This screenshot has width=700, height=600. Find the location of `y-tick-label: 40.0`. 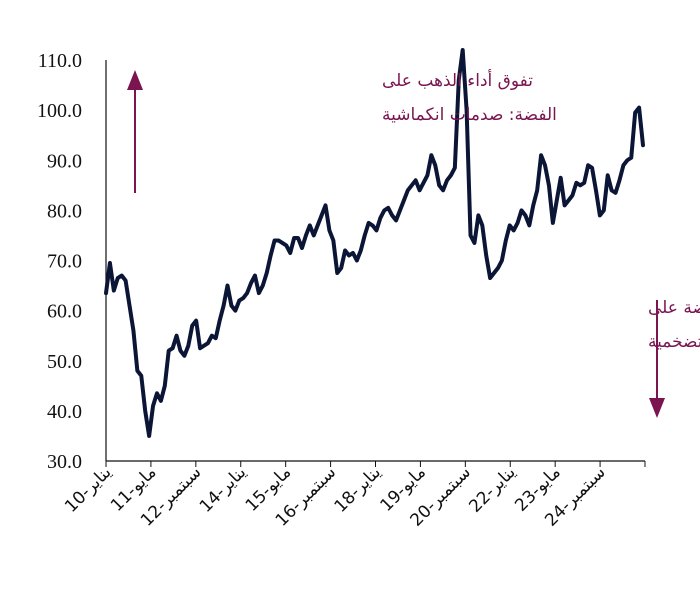

y-tick-label: 40.0 is located at coordinates (64, 412).